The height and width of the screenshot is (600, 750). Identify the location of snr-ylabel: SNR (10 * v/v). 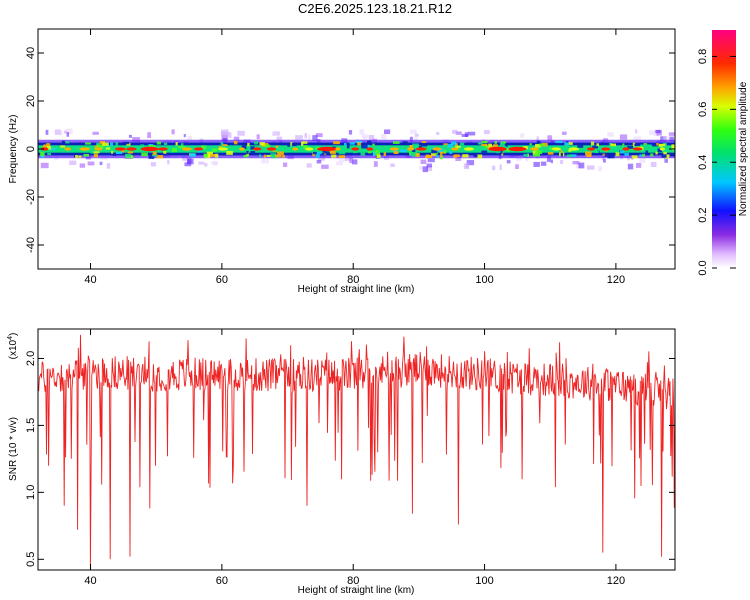
(13, 449).